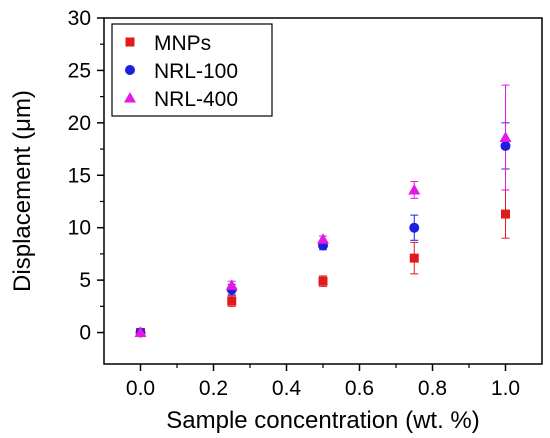  I want to click on x-tick-label: 0.0, so click(140, 388).